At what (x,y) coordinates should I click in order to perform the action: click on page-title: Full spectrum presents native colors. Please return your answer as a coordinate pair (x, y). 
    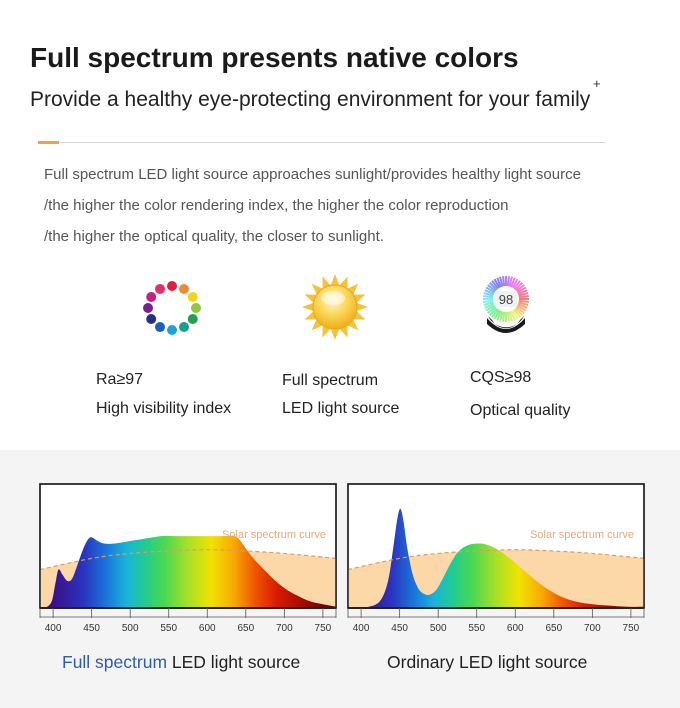
    Looking at the image, I should click on (274, 57).